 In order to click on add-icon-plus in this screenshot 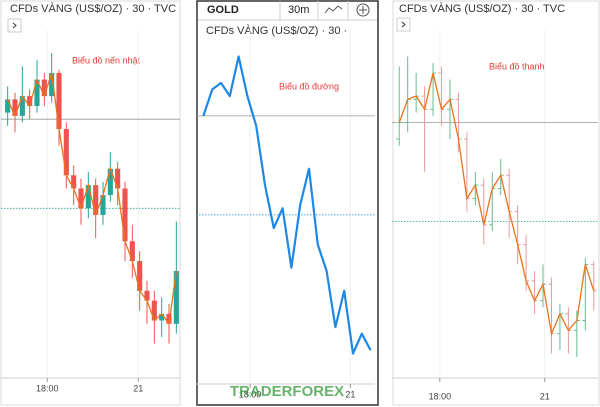, I will do `click(363, 10)`.